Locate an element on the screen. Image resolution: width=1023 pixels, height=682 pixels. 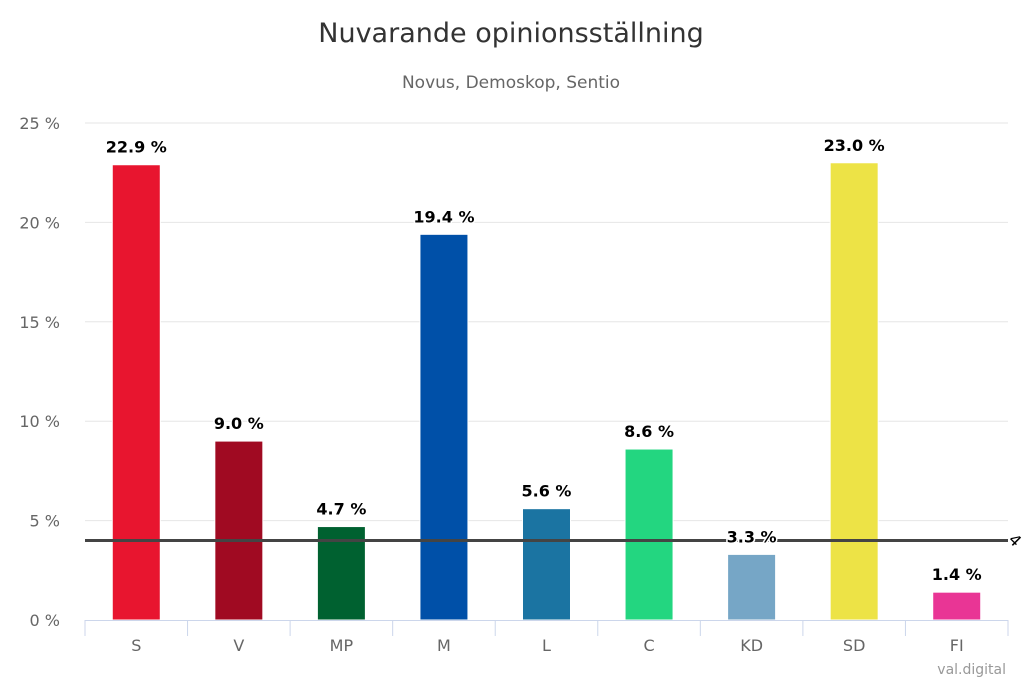
bar-sd is located at coordinates (854, 391).